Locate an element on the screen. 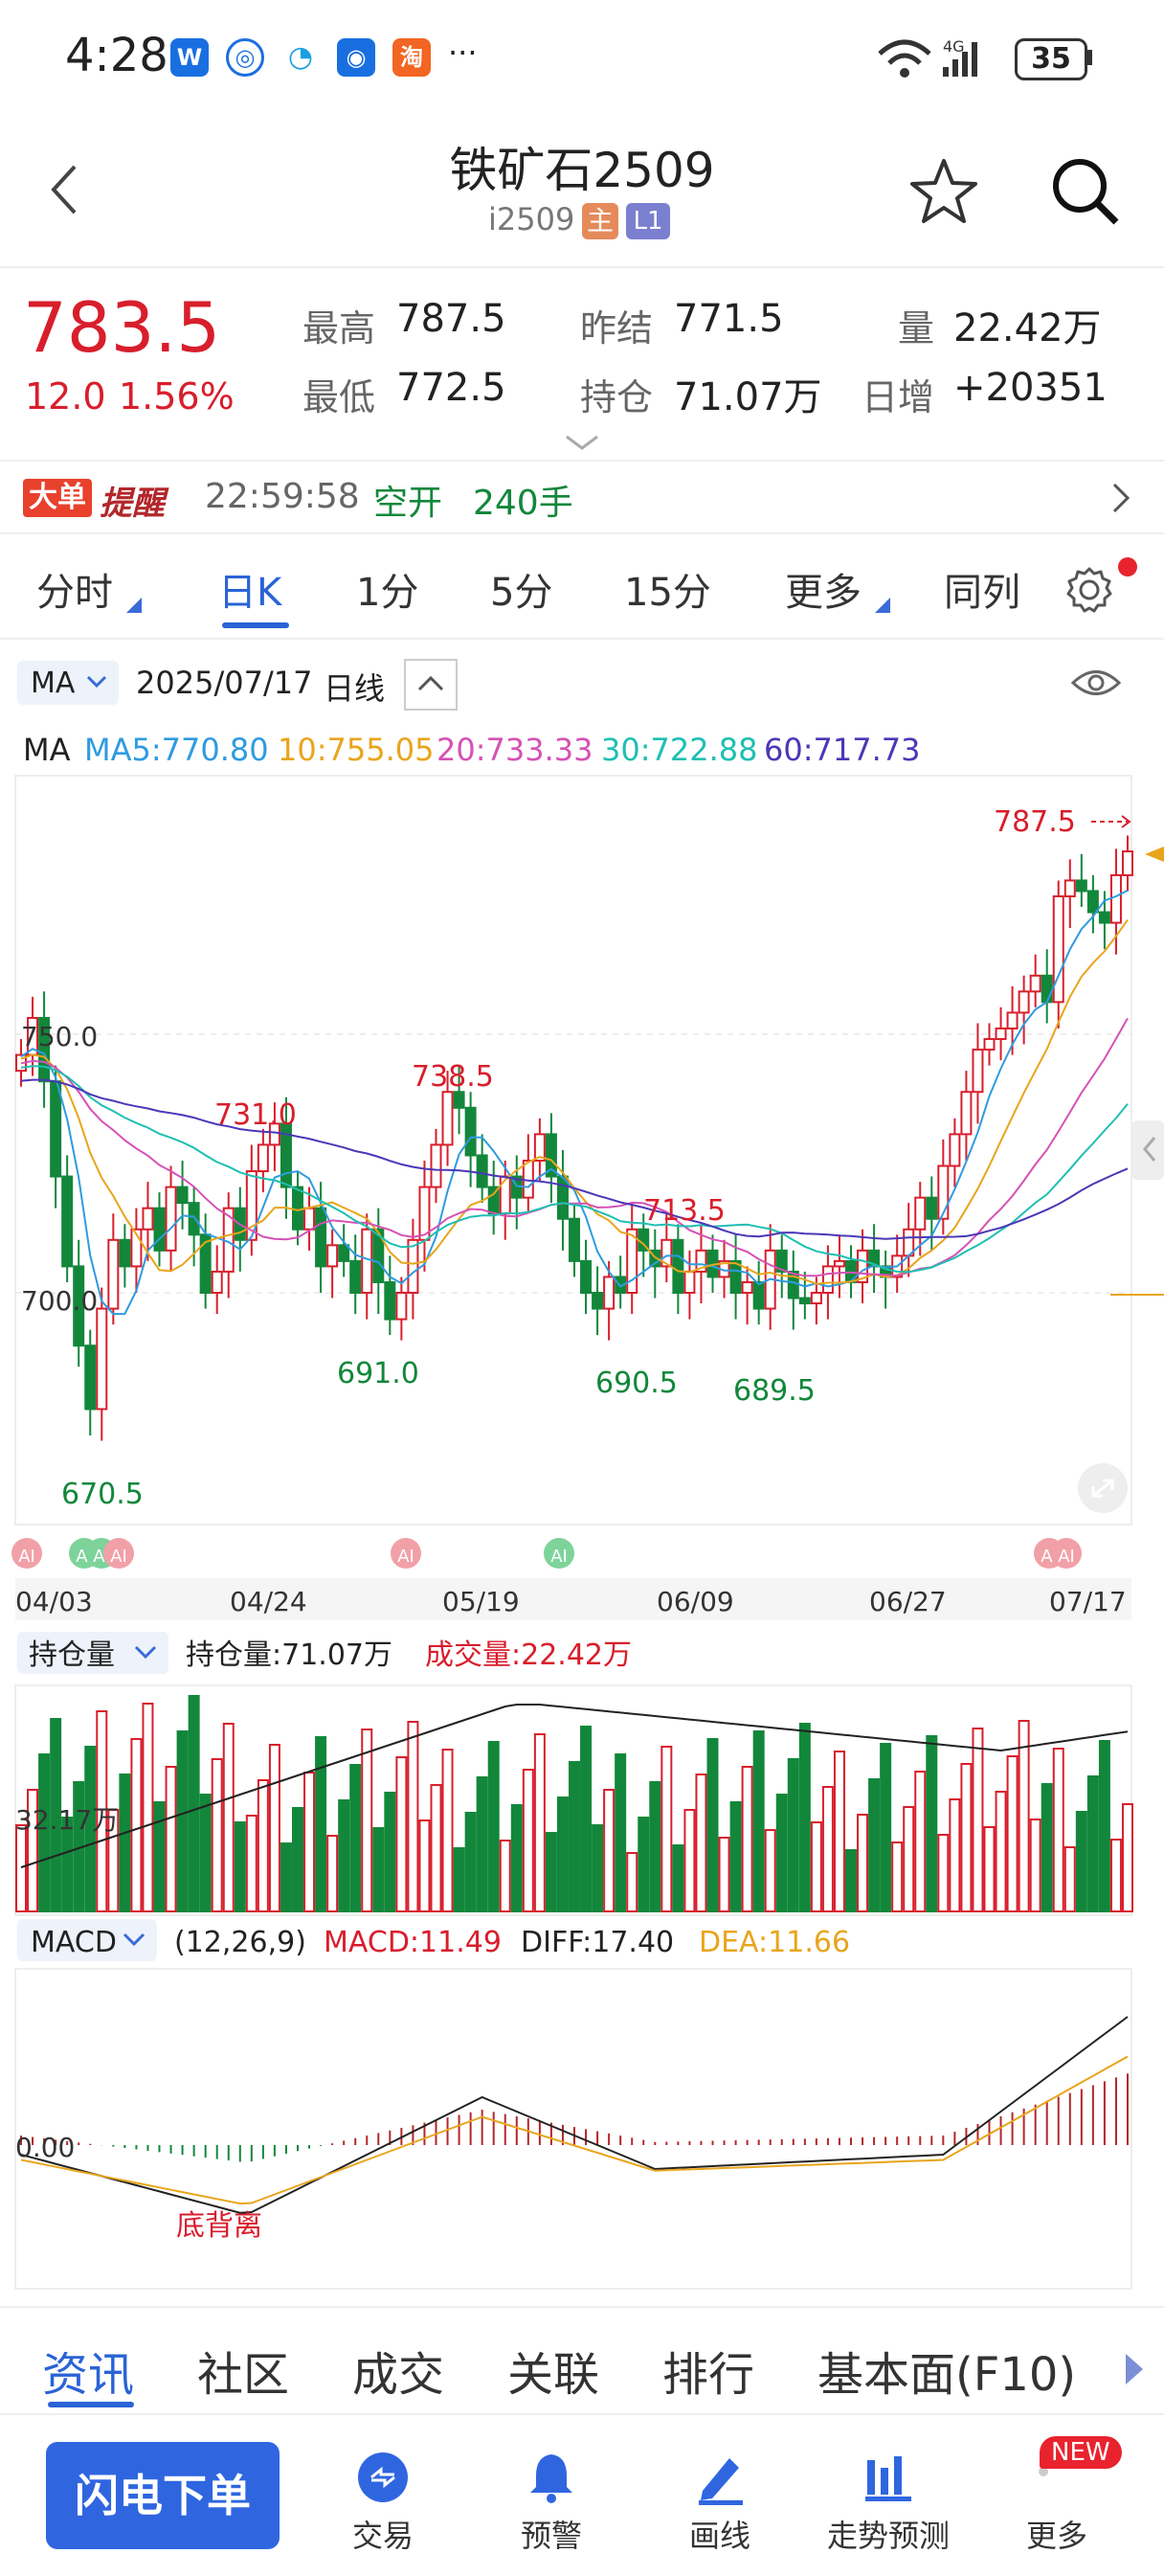 The height and width of the screenshot is (2576, 1164). label-low-689: 689.5 is located at coordinates (774, 1391).